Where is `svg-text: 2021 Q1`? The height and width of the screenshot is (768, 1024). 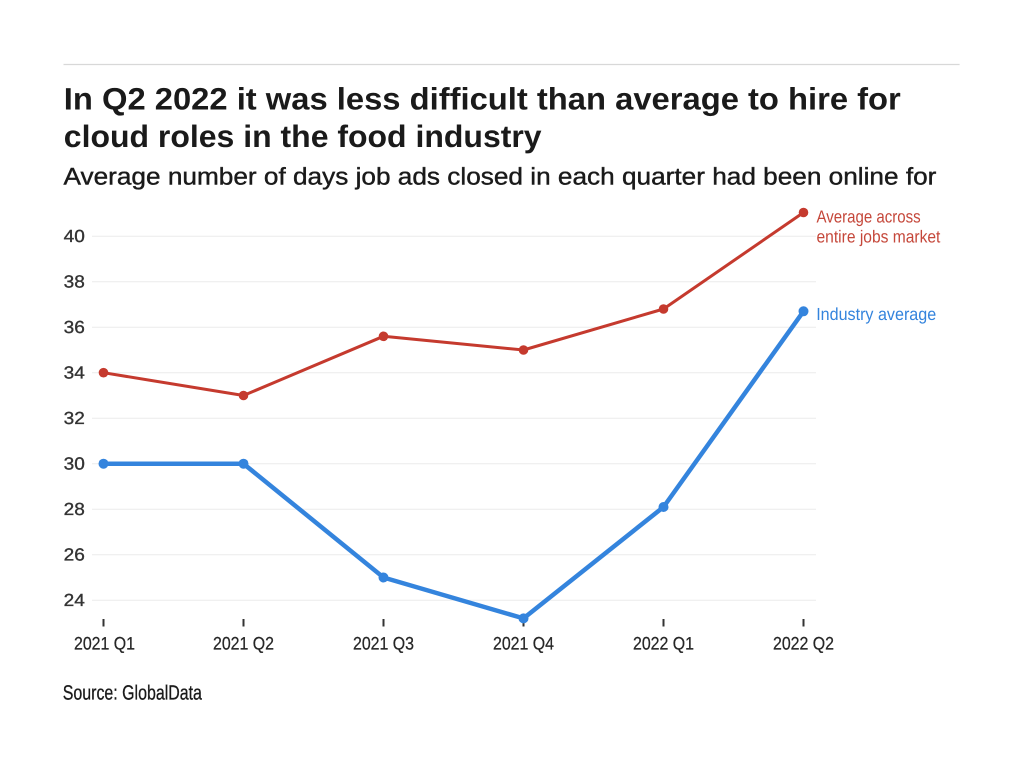 svg-text: 2021 Q1 is located at coordinates (104, 644).